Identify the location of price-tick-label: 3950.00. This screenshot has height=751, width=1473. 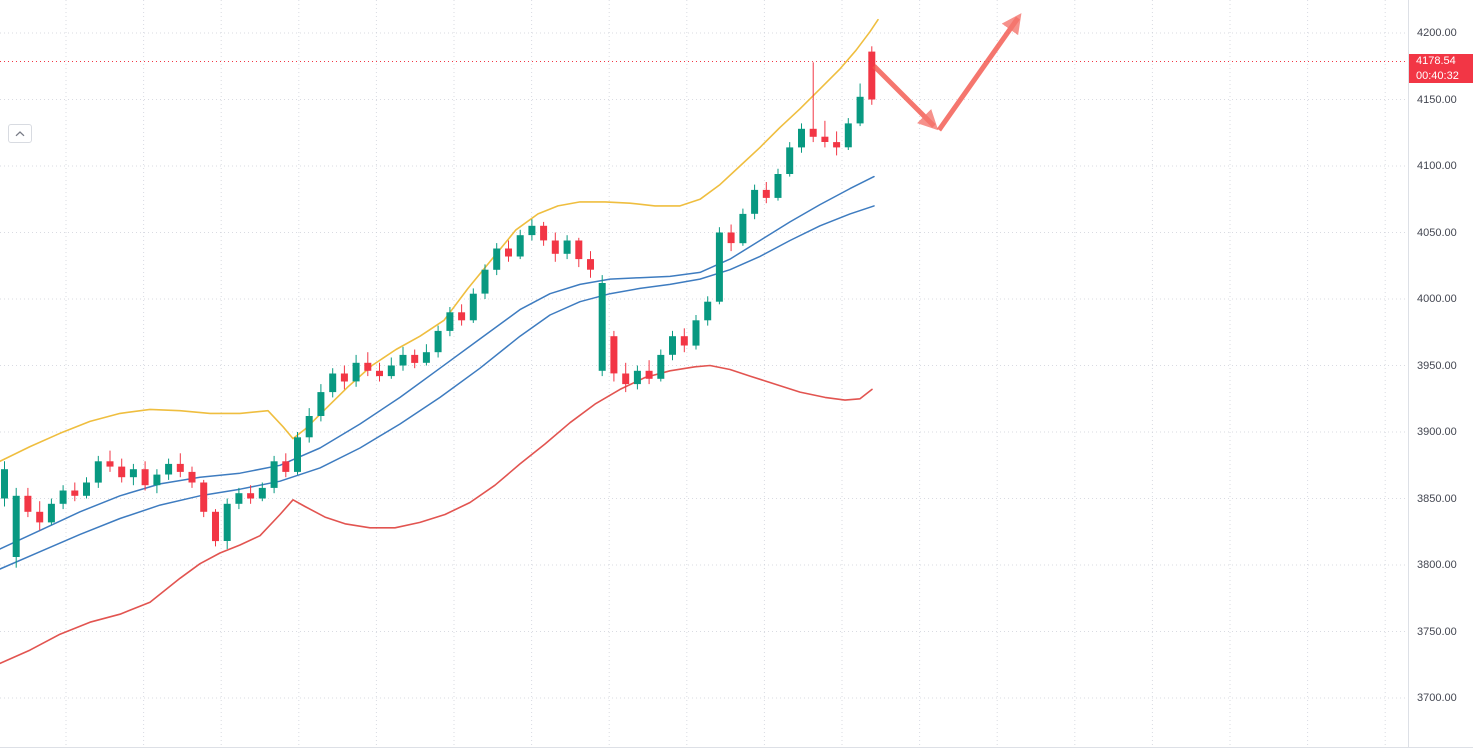
(1437, 365).